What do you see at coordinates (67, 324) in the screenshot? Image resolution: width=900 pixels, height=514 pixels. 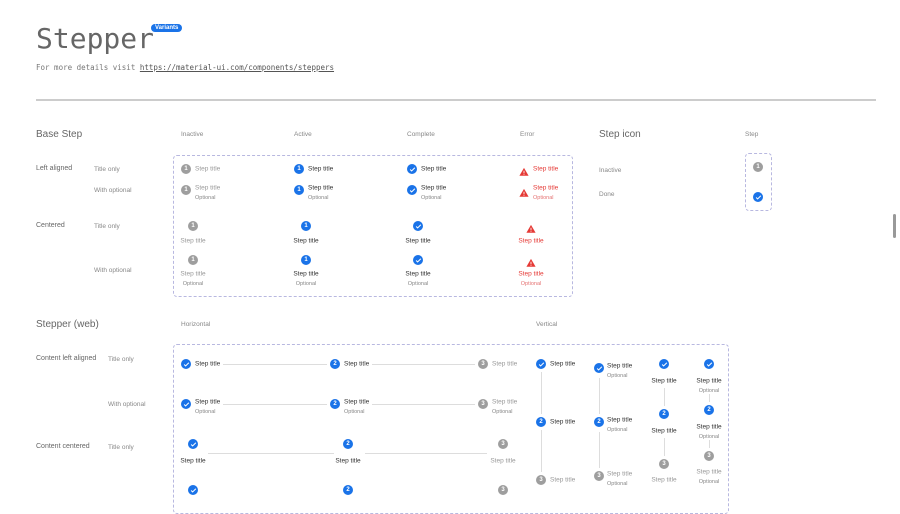 I see `web-heading: Stepper (web)` at bounding box center [67, 324].